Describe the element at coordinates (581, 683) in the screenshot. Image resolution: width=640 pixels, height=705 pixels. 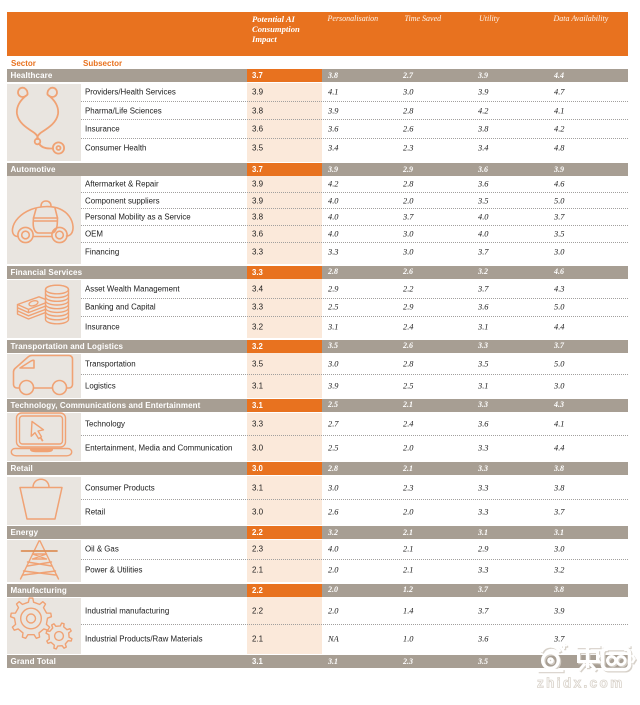
I see `svg-text: zhidx.com` at that location.